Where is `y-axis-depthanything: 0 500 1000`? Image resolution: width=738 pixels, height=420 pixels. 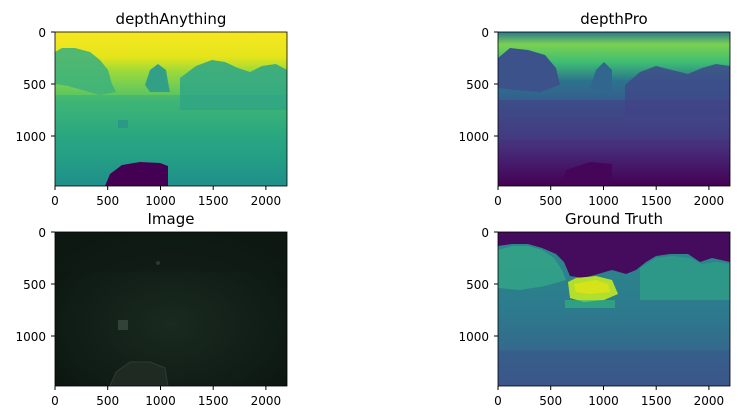
y-axis-depthanything: 0 500 1000 is located at coordinates (35, 85).